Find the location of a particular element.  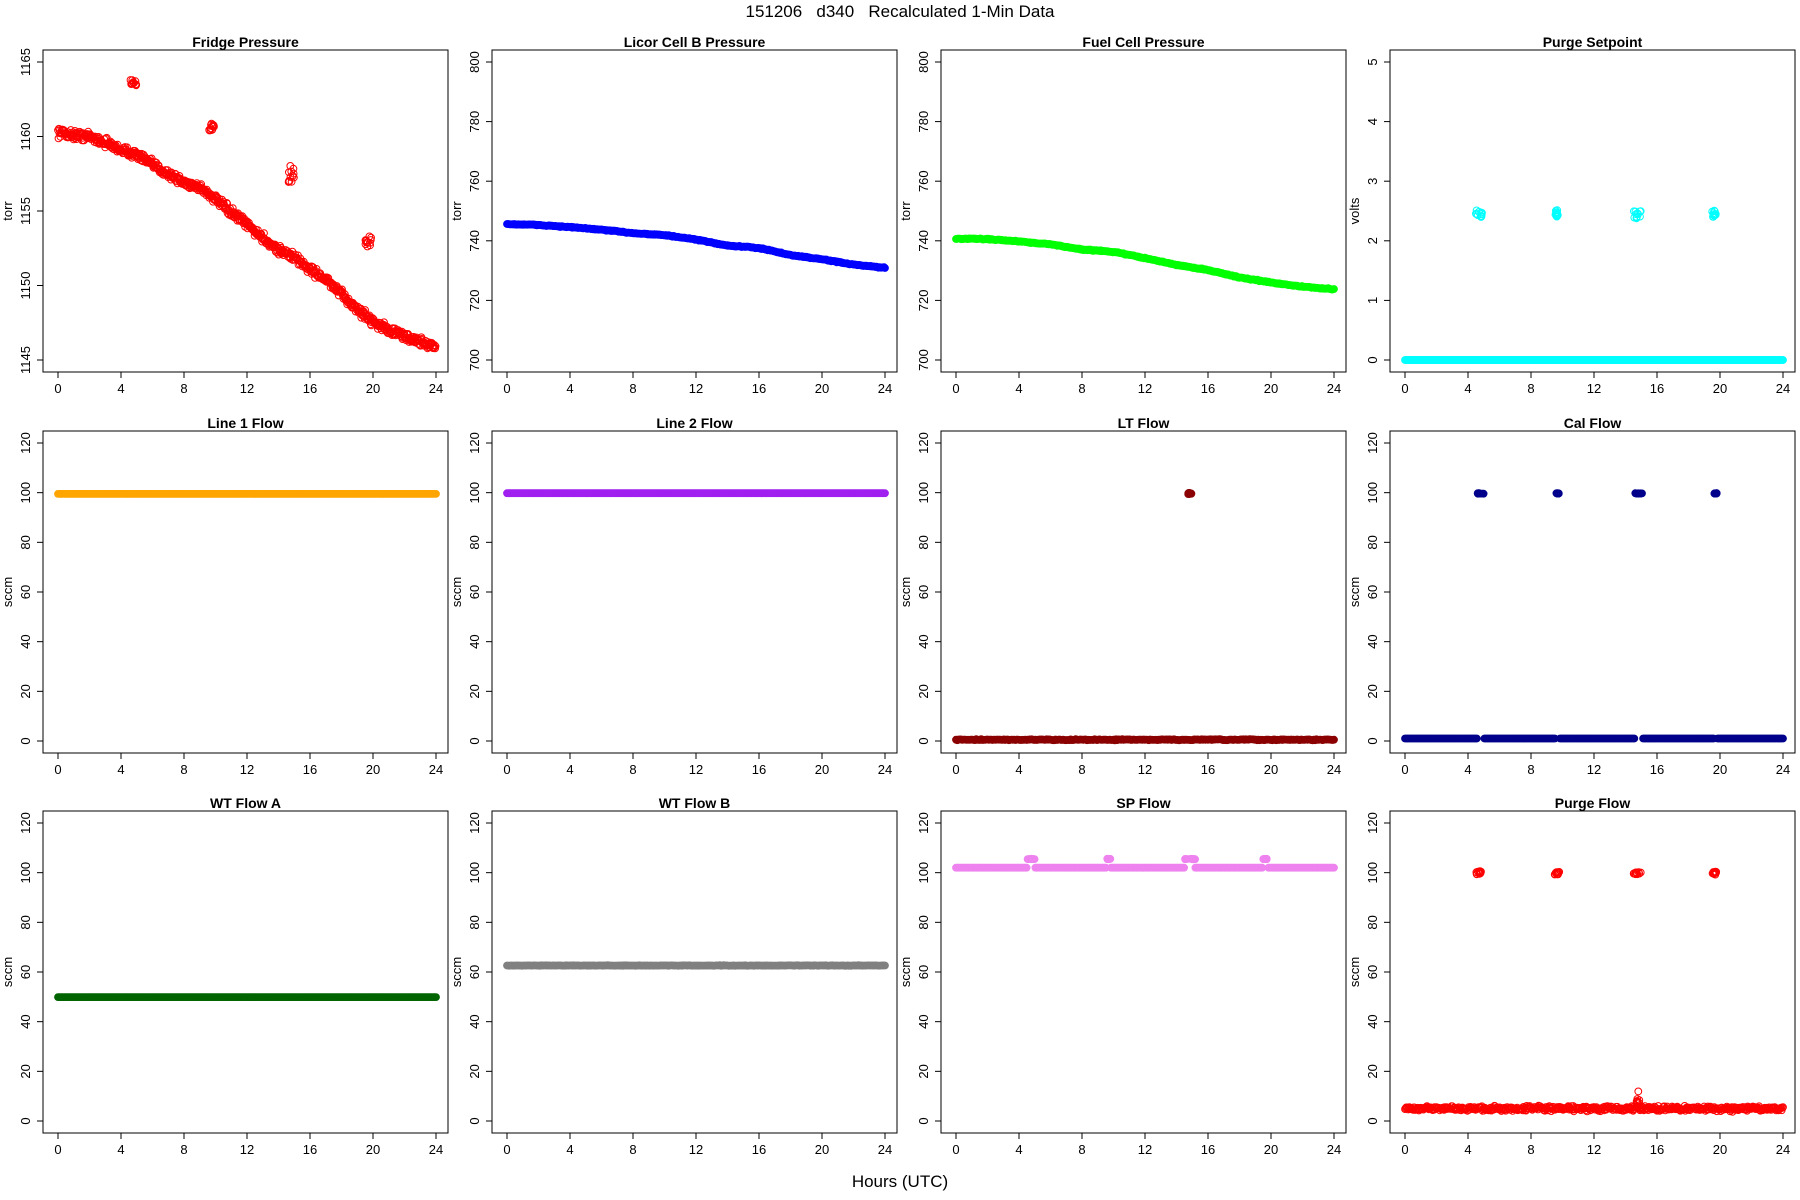

panel-title: Line 1 Flow is located at coordinates (245, 423).